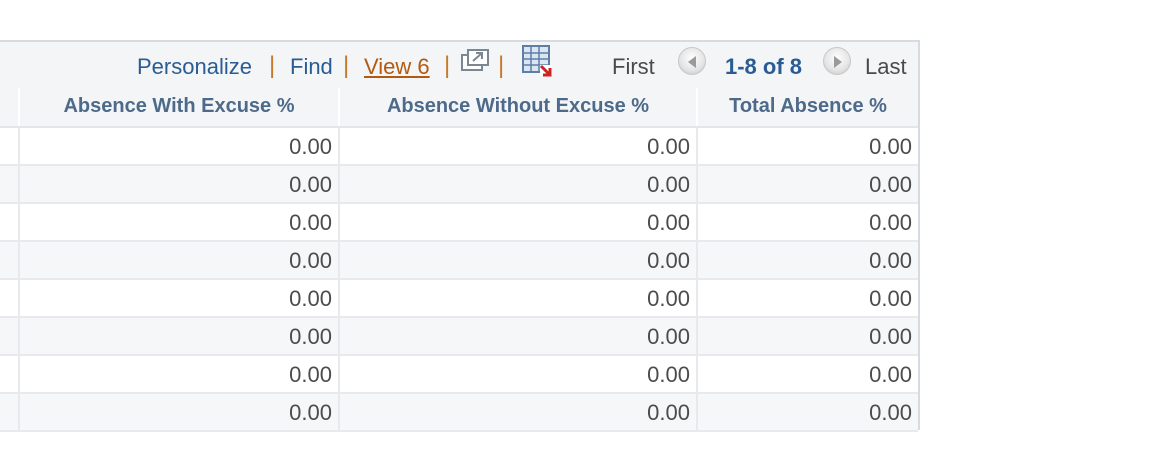  Describe the element at coordinates (178, 107) in the screenshot. I see `column-header-absence-with-excuse: Absence With Excuse %` at that location.